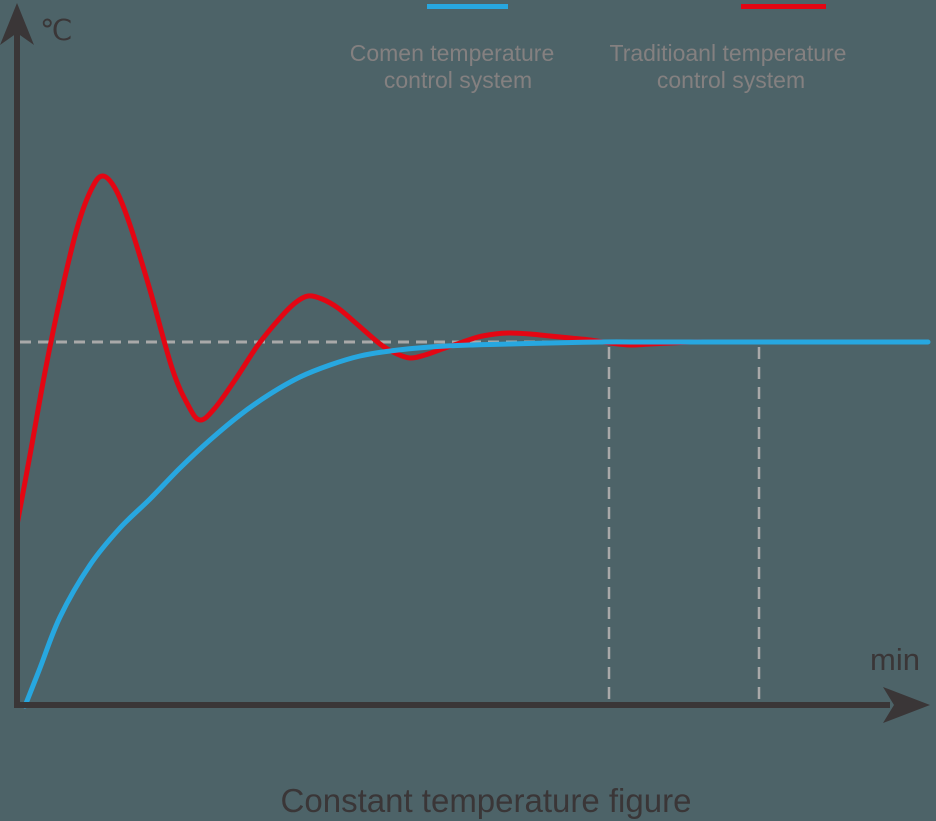 The image size is (936, 821). Describe the element at coordinates (731, 80) in the screenshot. I see `legend-label-traditional-line2: control system` at that location.